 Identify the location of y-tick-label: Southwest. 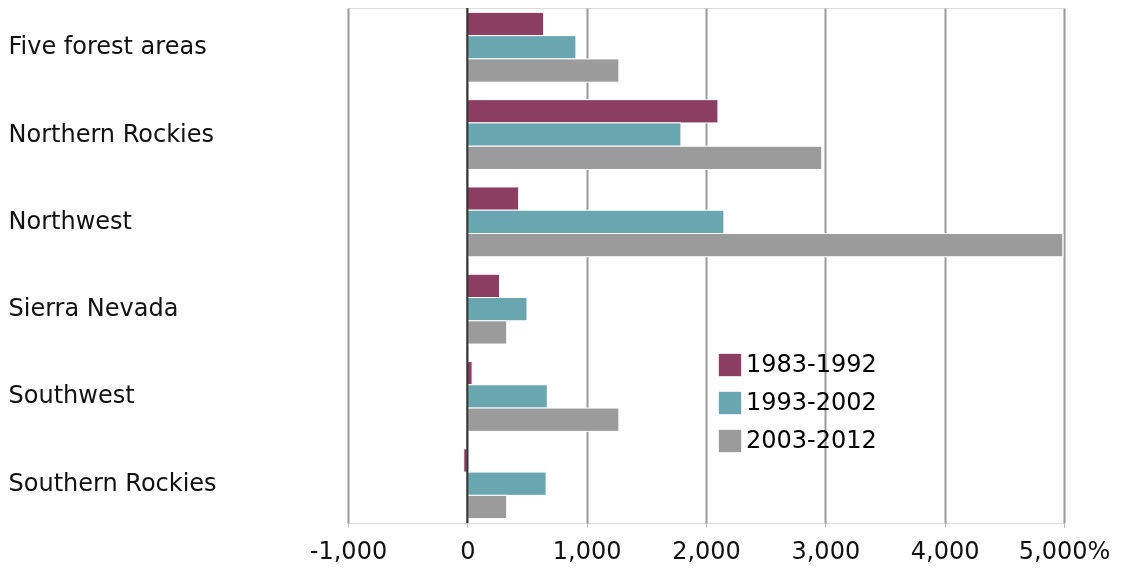
(71, 395).